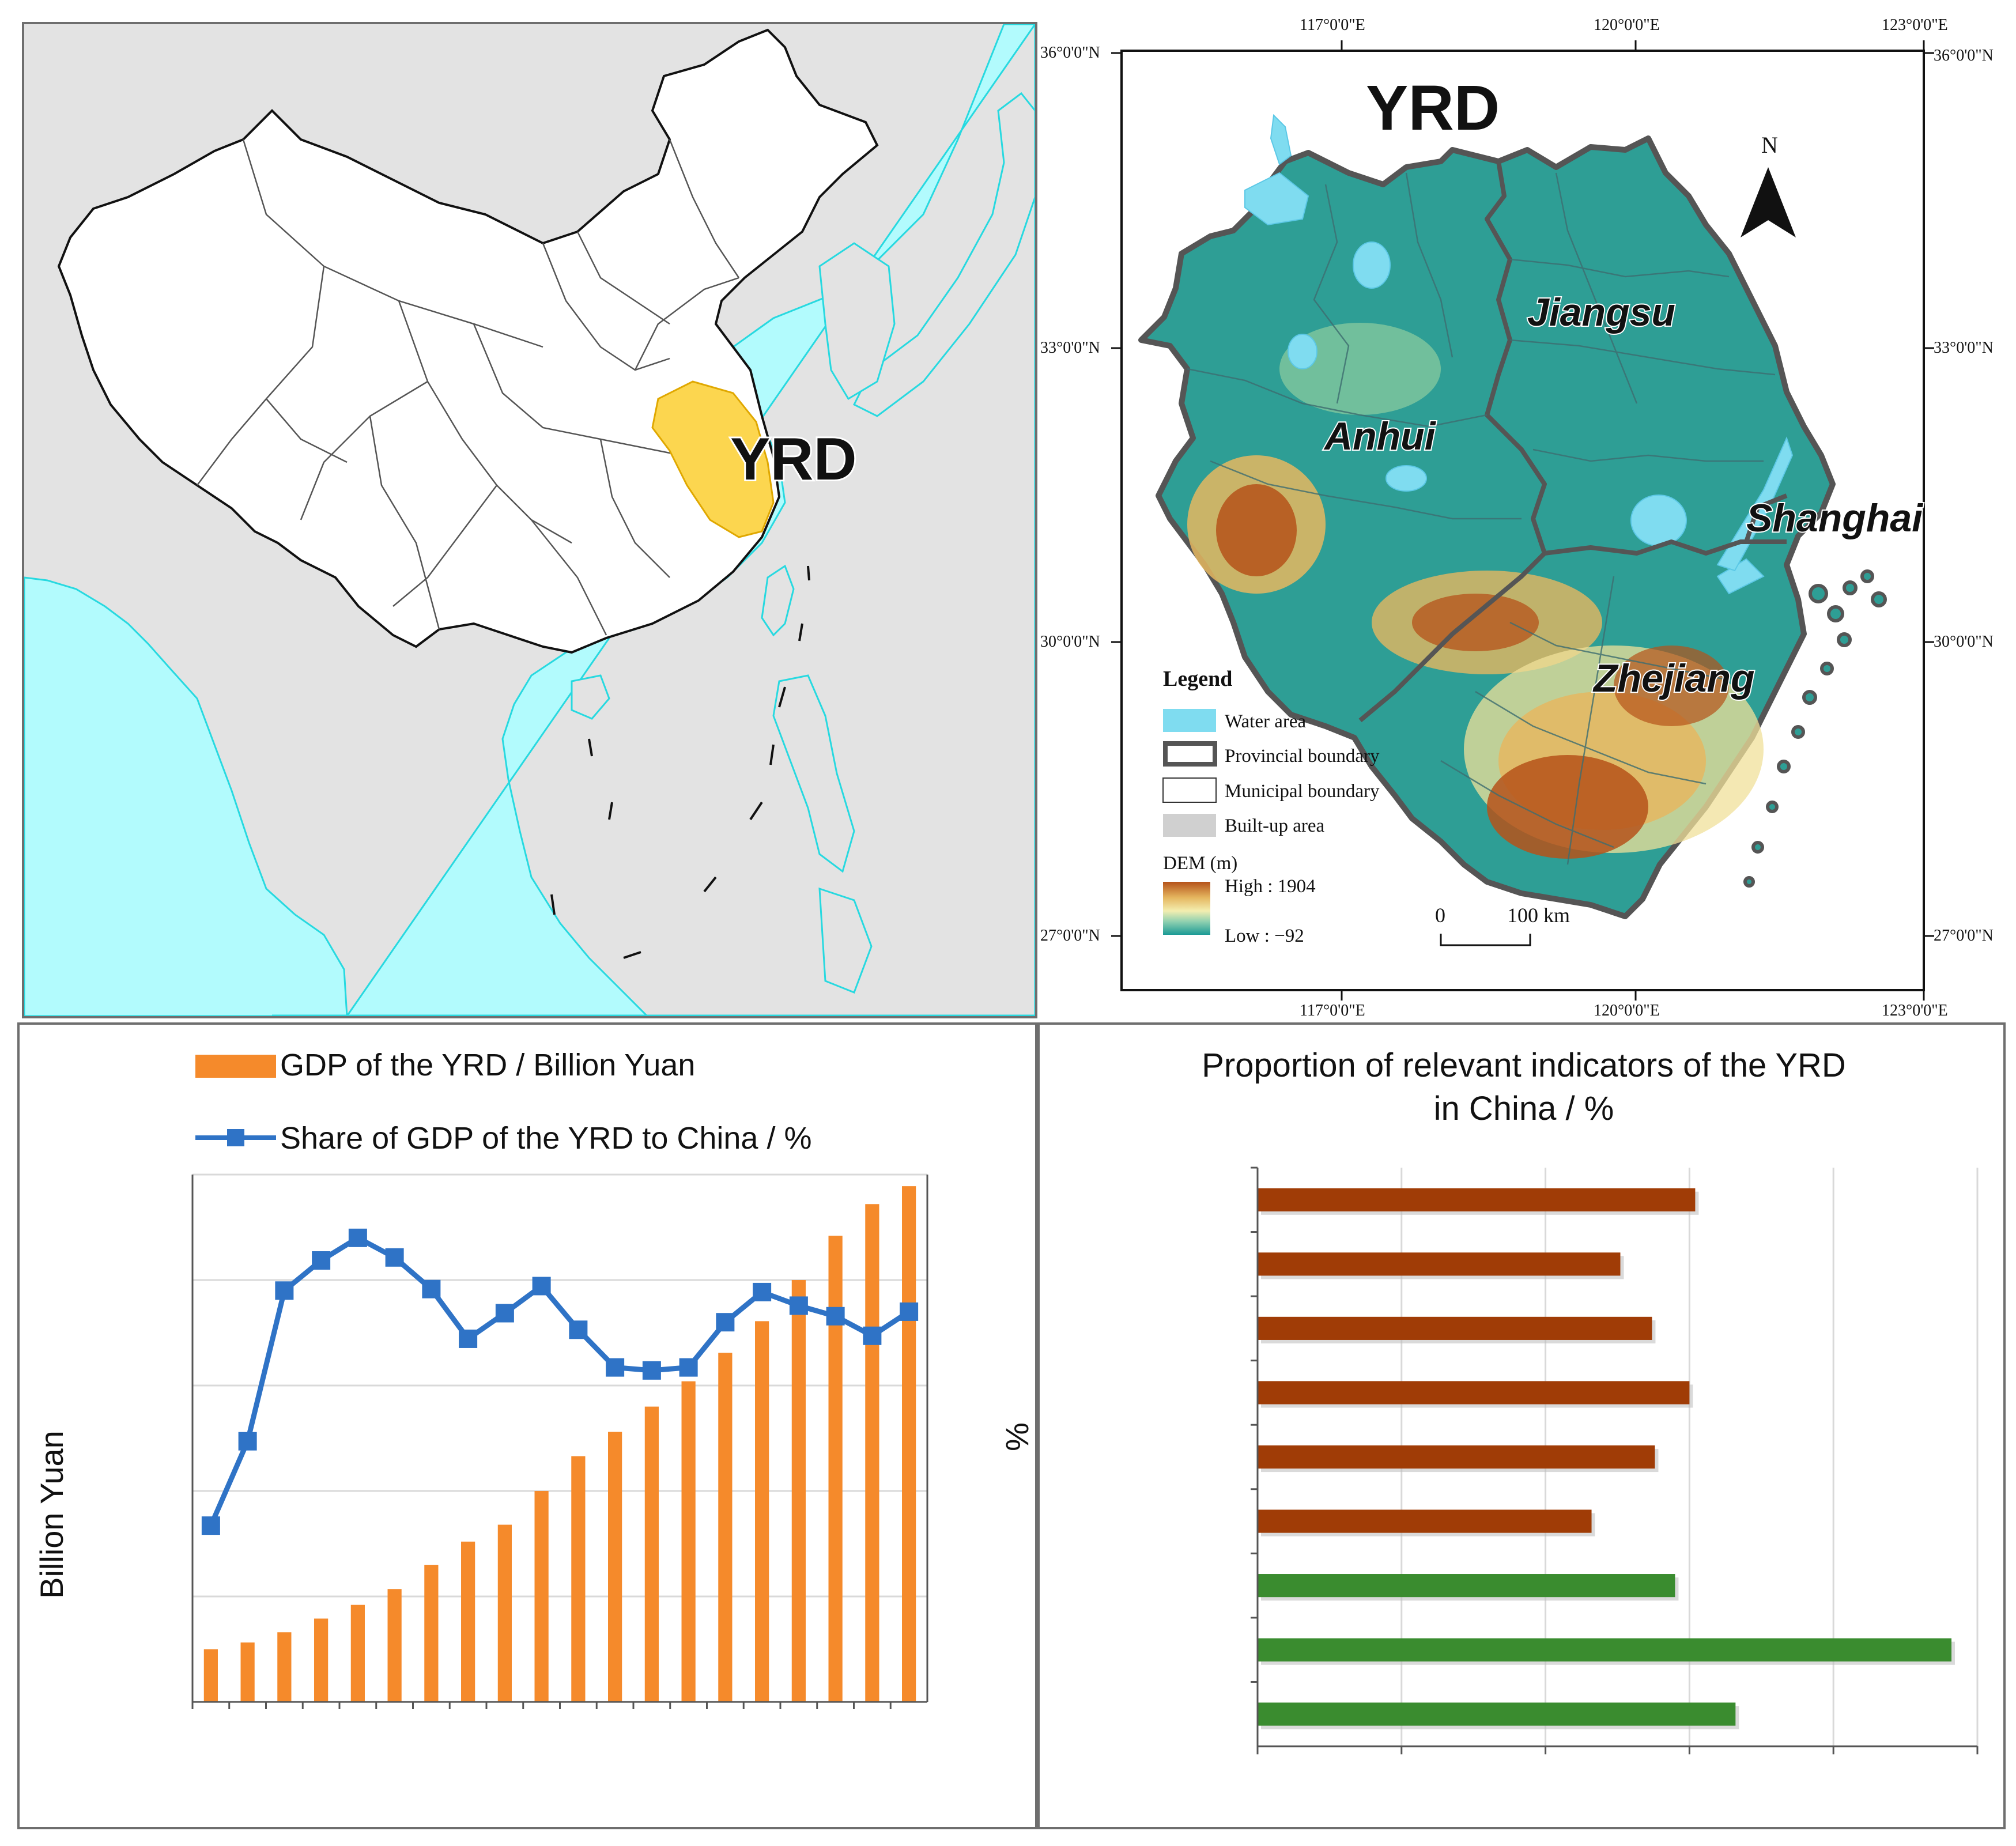 Image resolution: width=2016 pixels, height=1846 pixels. I want to click on lat-right-33: 33°0'0"N, so click(1964, 348).